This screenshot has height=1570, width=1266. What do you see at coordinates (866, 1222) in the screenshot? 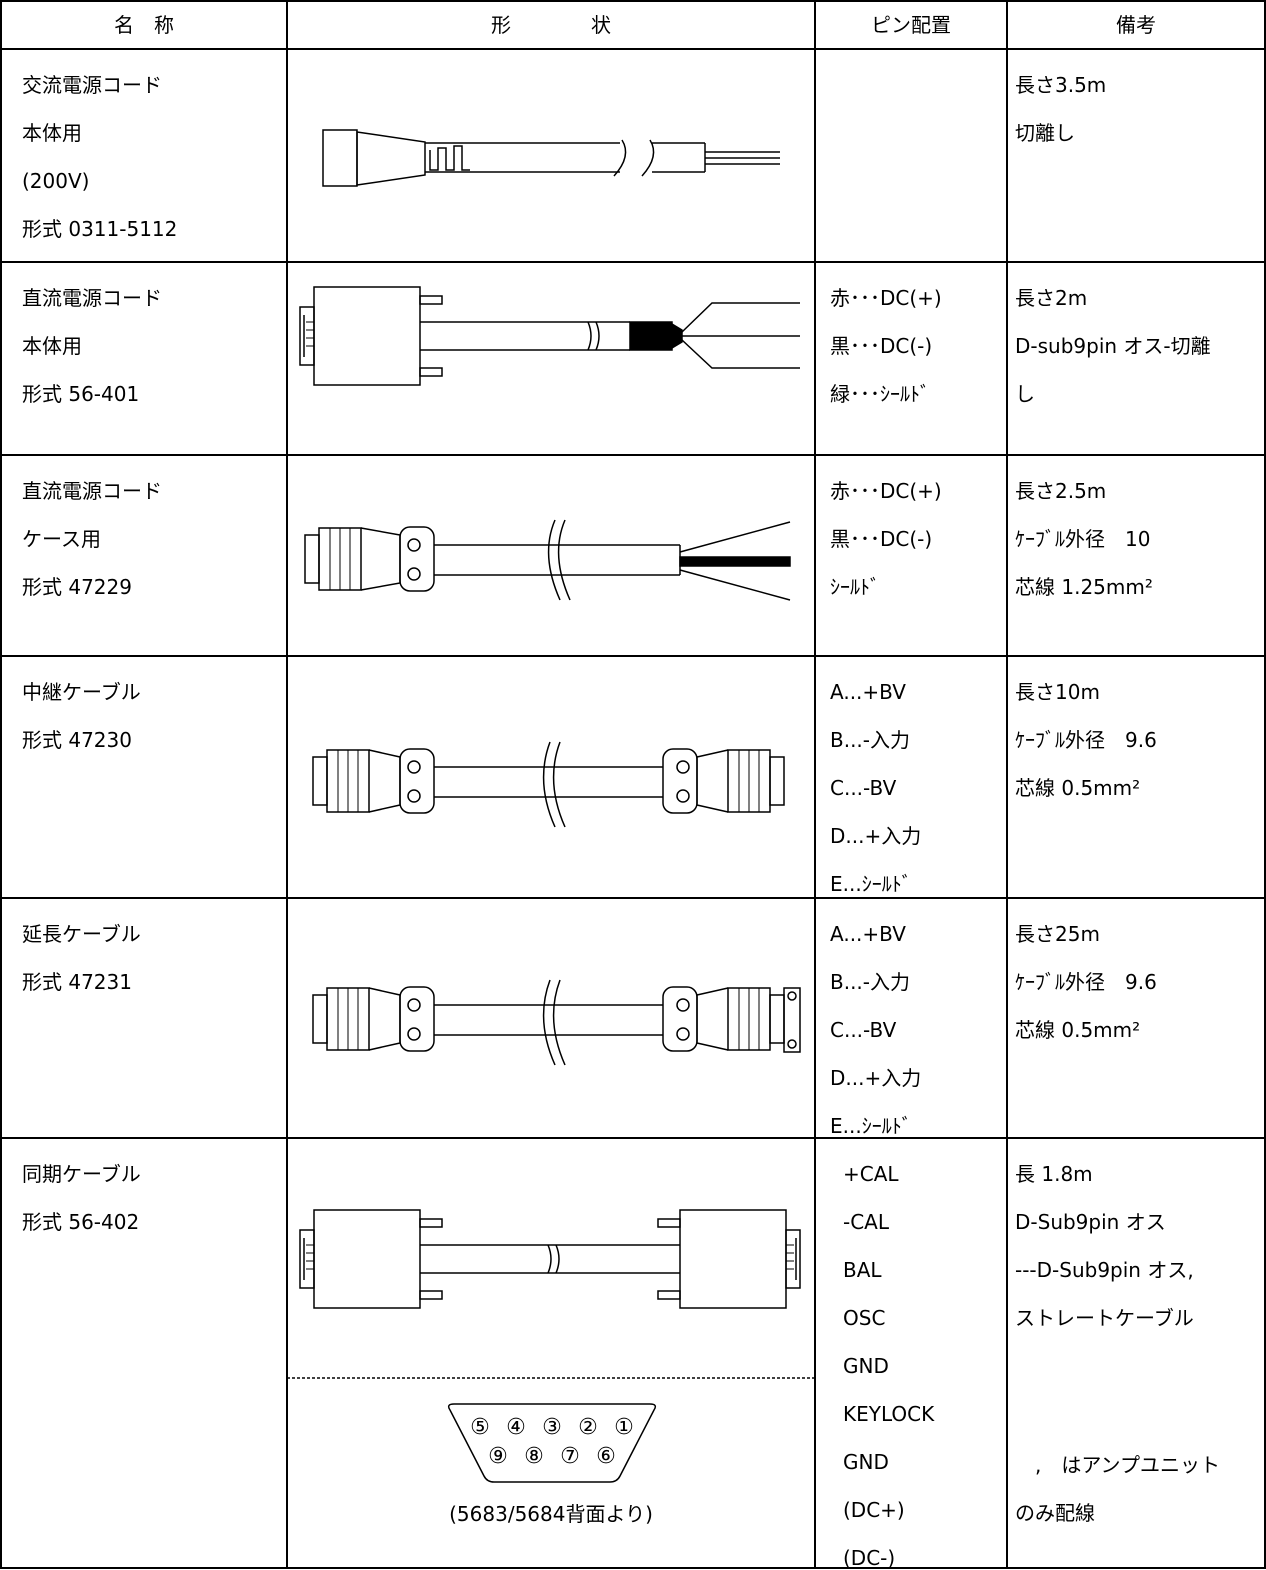
I see `pin-assignment: -CAL` at bounding box center [866, 1222].